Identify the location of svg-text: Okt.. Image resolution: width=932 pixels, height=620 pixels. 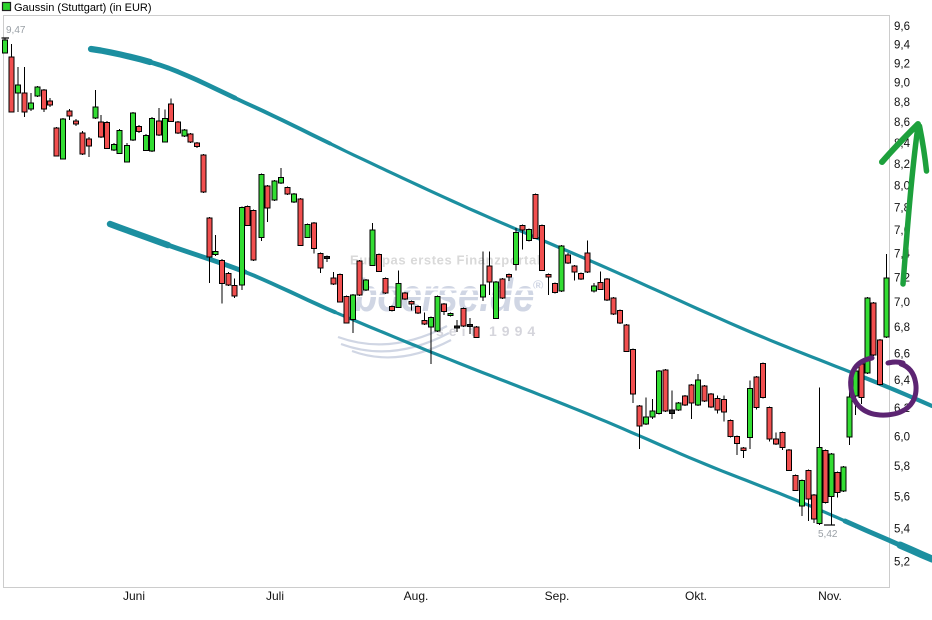
(696, 596).